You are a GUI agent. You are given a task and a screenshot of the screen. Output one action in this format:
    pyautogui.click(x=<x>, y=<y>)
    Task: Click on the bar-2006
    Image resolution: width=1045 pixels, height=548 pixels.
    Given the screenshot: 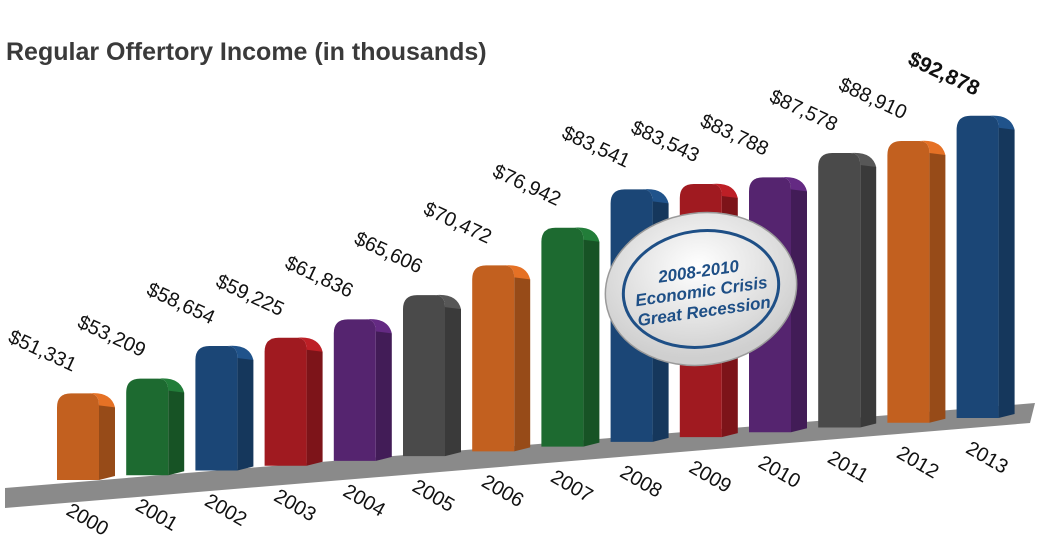 What is the action you would take?
    pyautogui.click(x=493, y=358)
    